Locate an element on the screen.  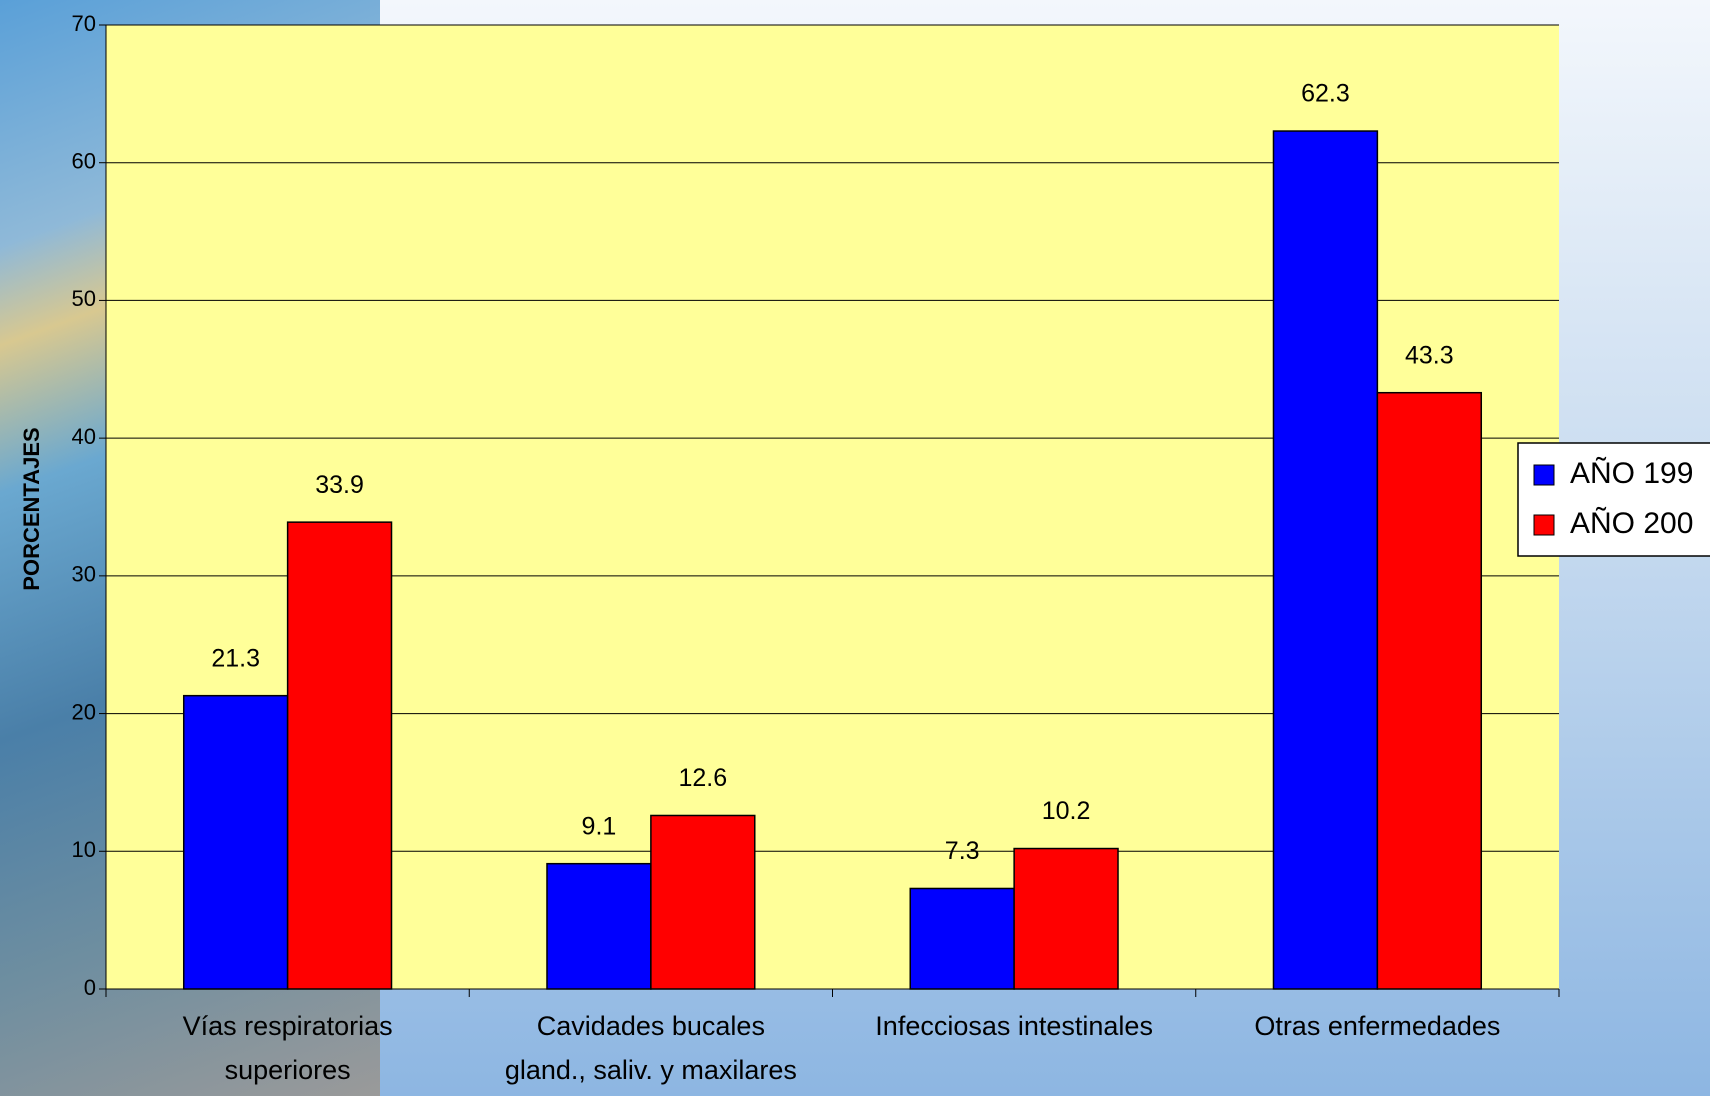
data-label: 10.2 is located at coordinates (1066, 811).